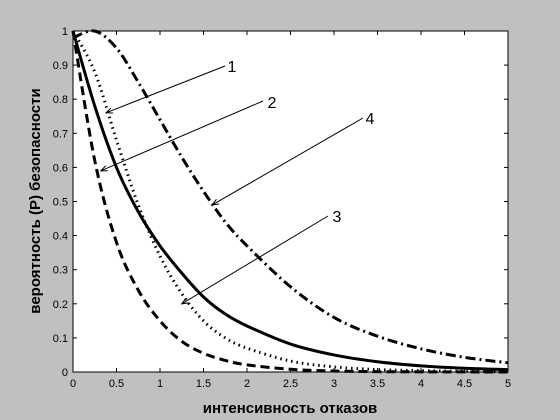 The width and height of the screenshot is (560, 420). Describe the element at coordinates (247, 384) in the screenshot. I see `x-tick-label: 2` at that location.